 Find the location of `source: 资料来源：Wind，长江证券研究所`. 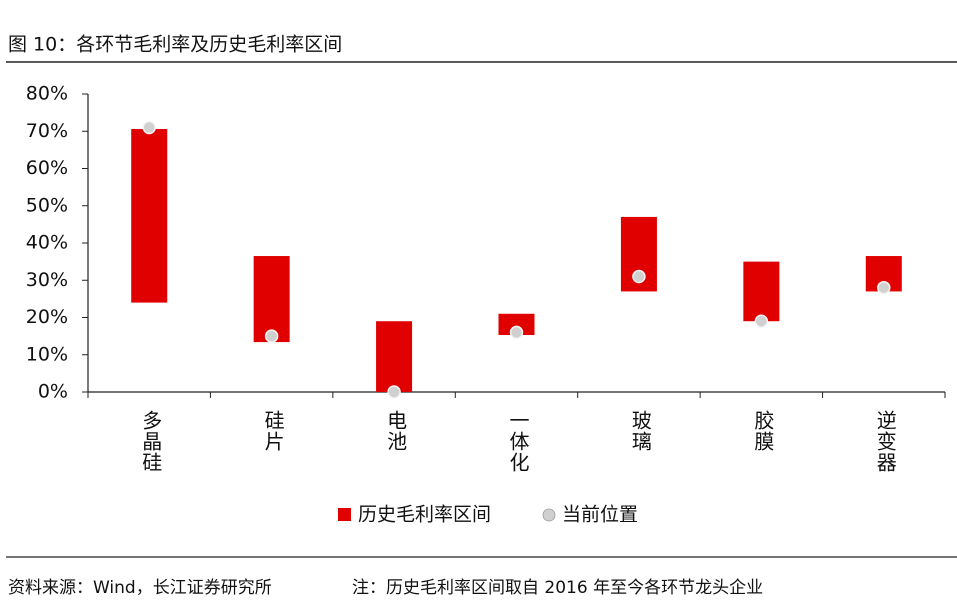

source: 资料来源：Wind，长江证券研究所 is located at coordinates (140, 588).